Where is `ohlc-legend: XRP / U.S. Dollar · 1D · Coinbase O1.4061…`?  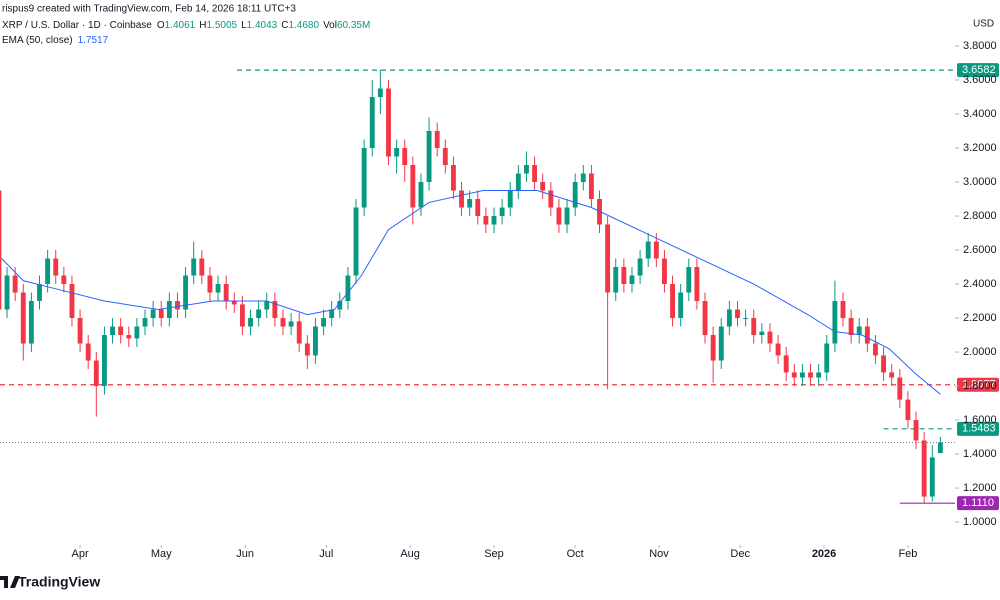 ohlc-legend: XRP / U.S. Dollar · 1D · Coinbase O1.4061… is located at coordinates (186, 25).